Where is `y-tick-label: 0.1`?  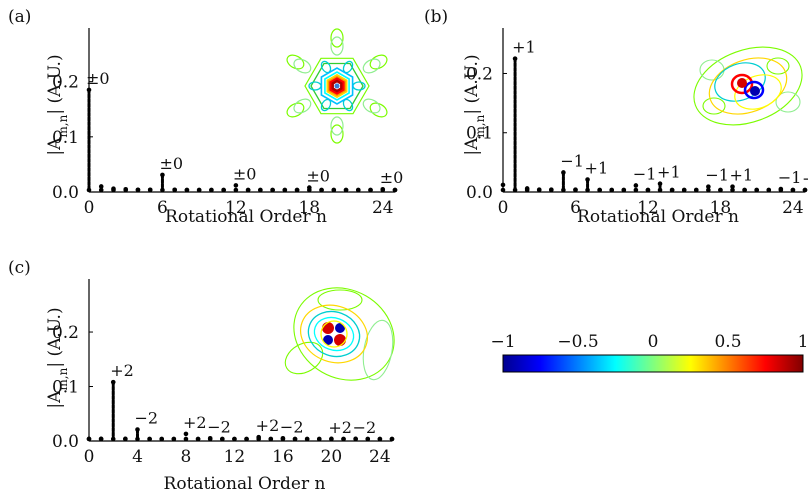 y-tick-label: 0.1 is located at coordinates (65, 388).